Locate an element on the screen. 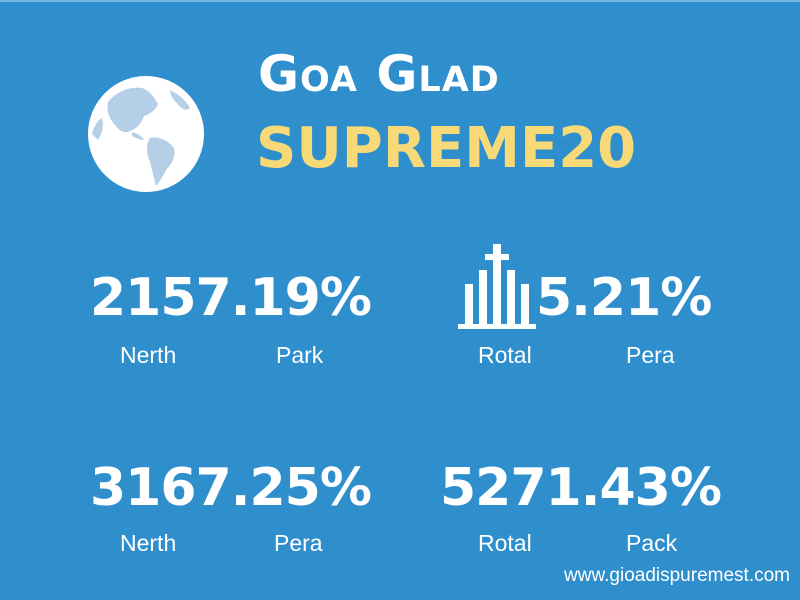 This screenshot has width=800, height=600. stat-value: 2157.19% is located at coordinates (231, 298).